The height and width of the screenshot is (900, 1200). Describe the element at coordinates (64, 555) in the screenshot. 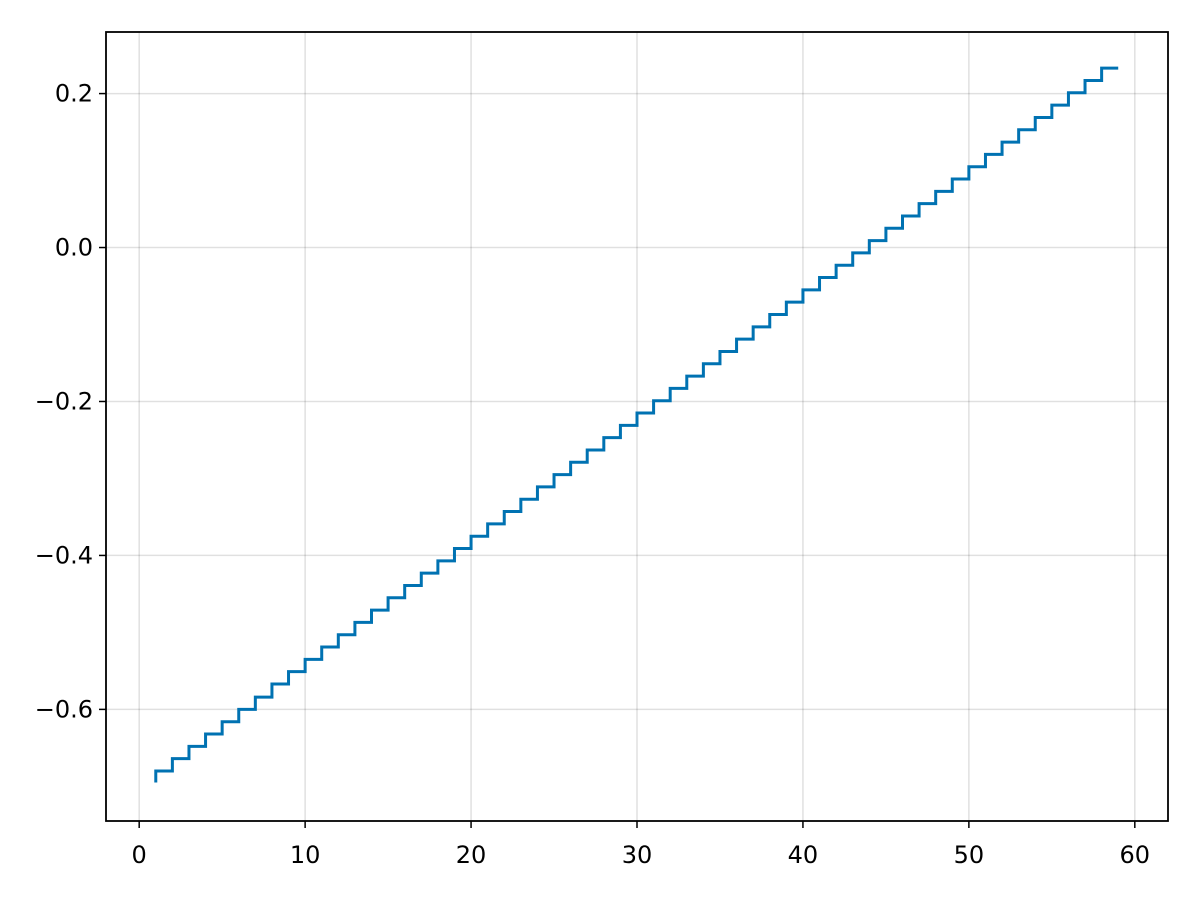

I see `y-tick-label: −0.4` at that location.